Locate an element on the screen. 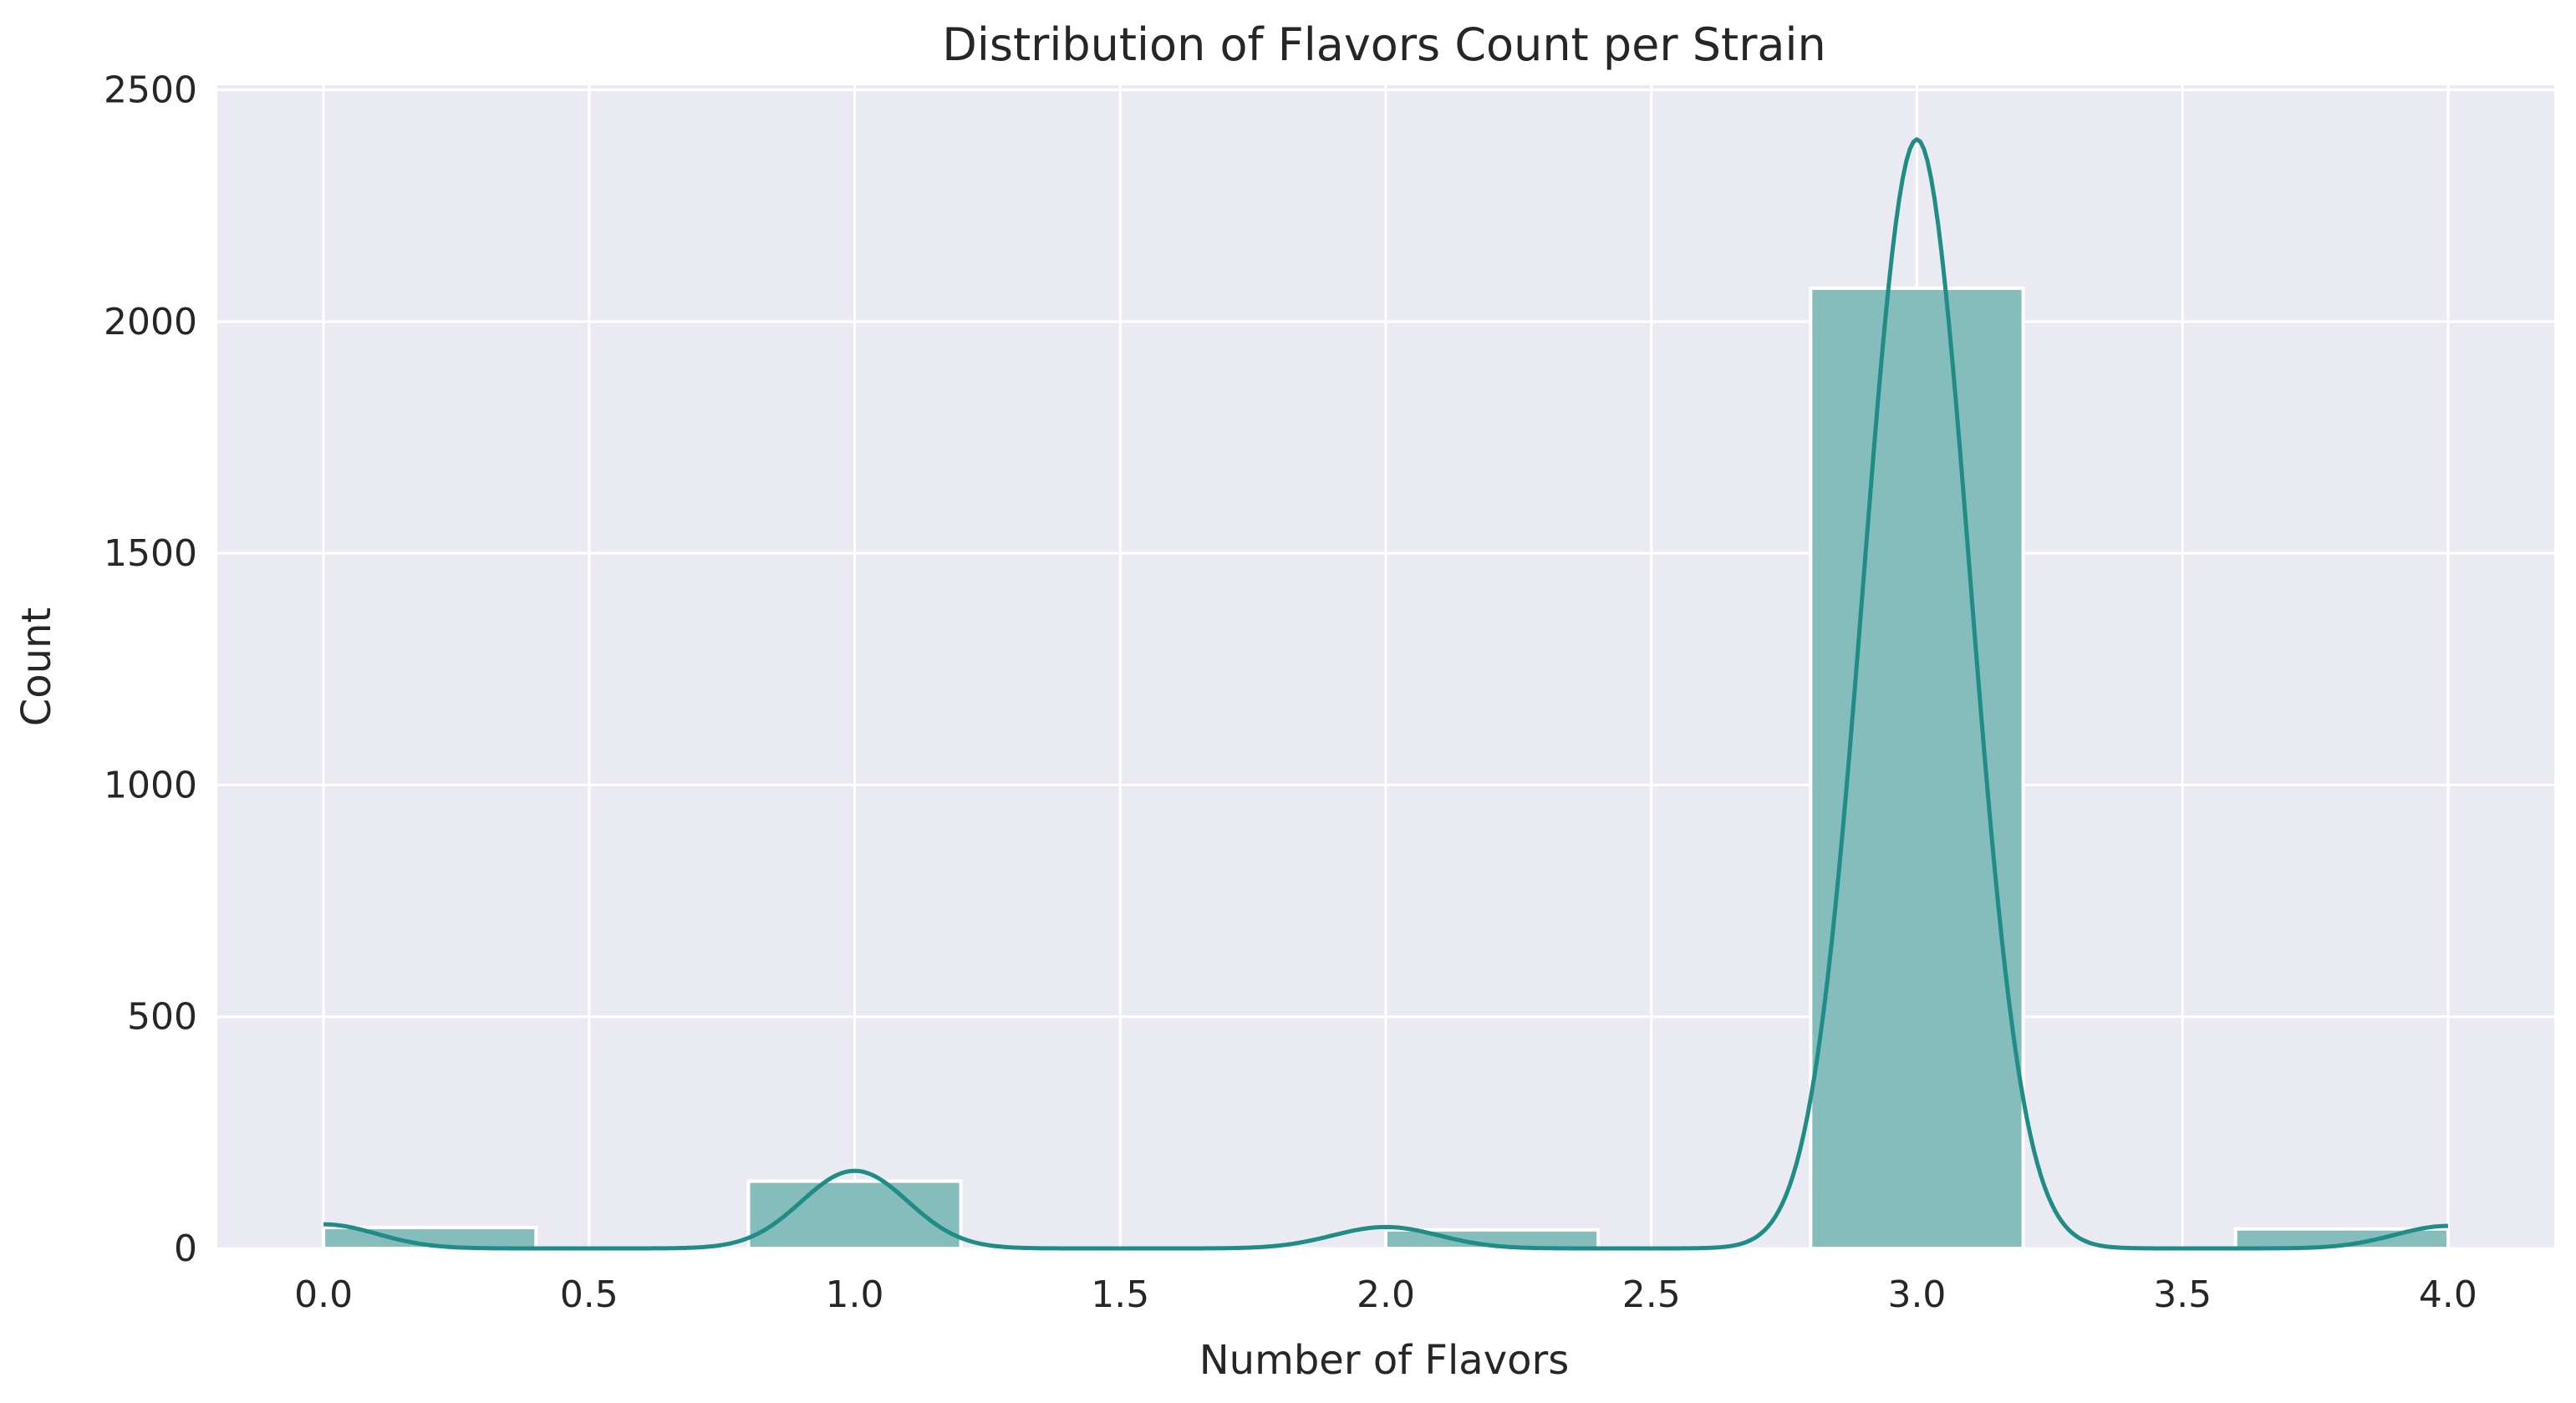 The image size is (2576, 1403). x-tick-label-8: 4.0 is located at coordinates (2448, 1294).